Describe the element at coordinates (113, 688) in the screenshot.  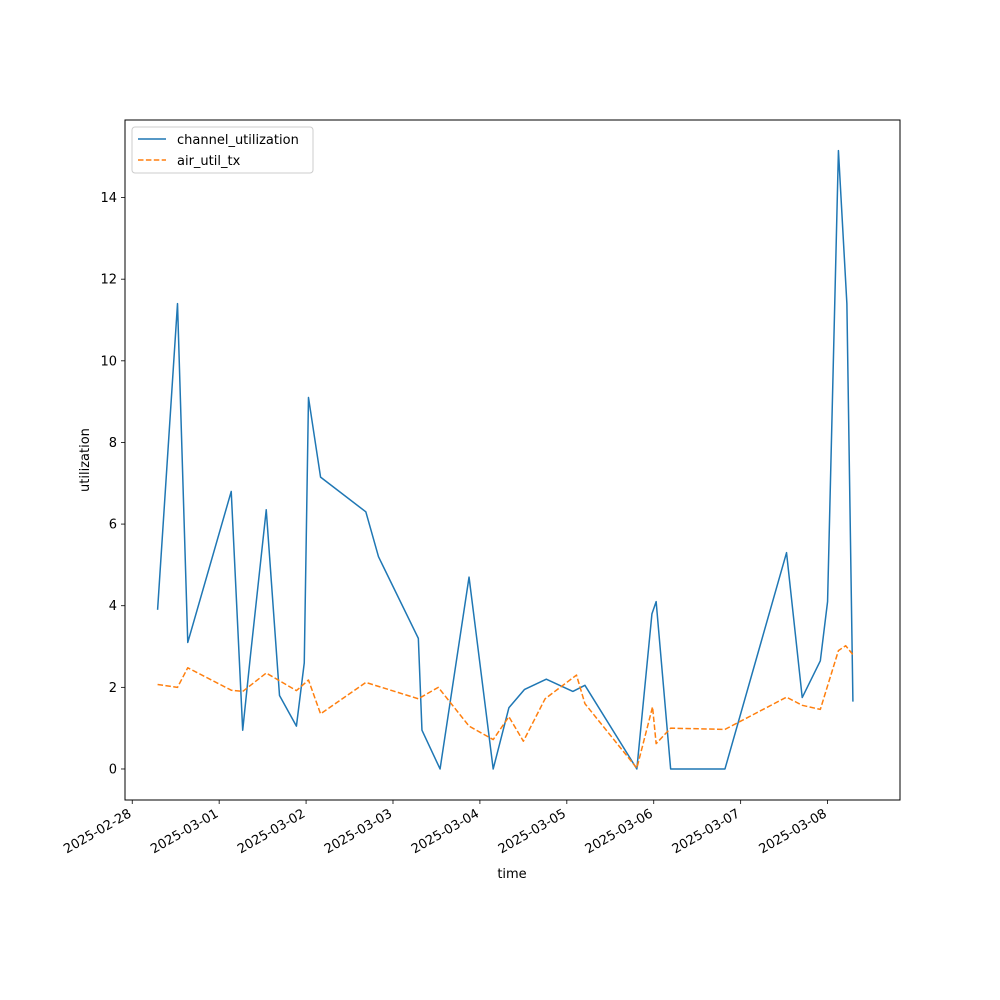
I see `y-tick-label: 2` at that location.